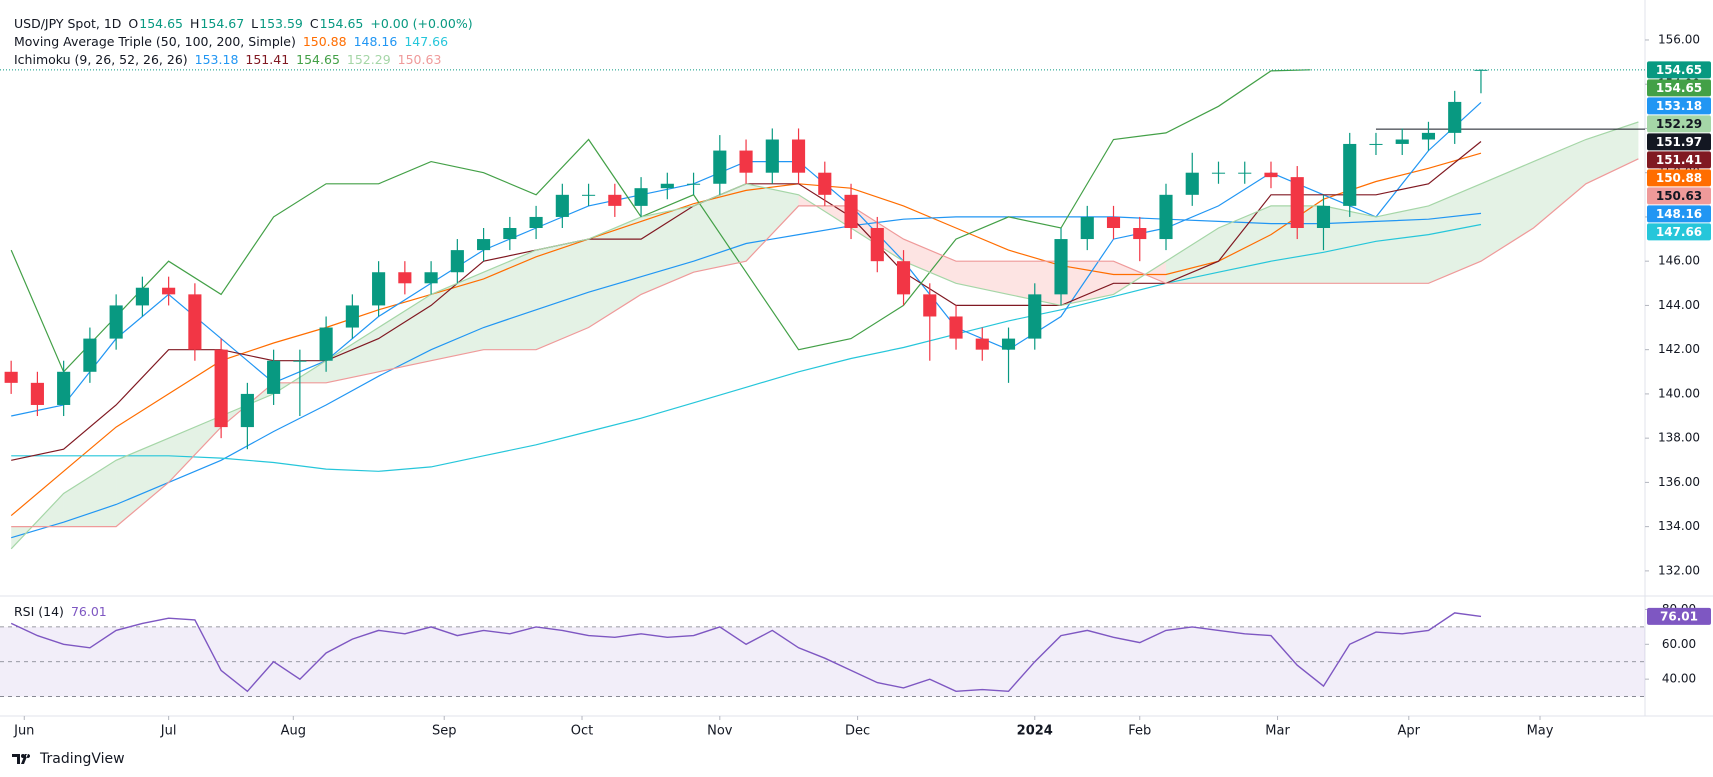 The height and width of the screenshot is (777, 1713). I want to click on ohlc-item: H154.67, so click(217, 23).